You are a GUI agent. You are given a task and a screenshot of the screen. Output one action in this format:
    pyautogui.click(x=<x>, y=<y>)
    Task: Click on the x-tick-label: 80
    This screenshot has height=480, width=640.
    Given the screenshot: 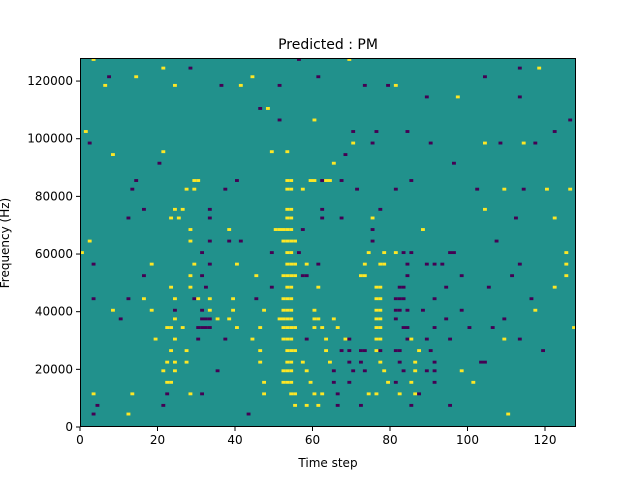 What is the action you would take?
    pyautogui.click(x=389, y=440)
    